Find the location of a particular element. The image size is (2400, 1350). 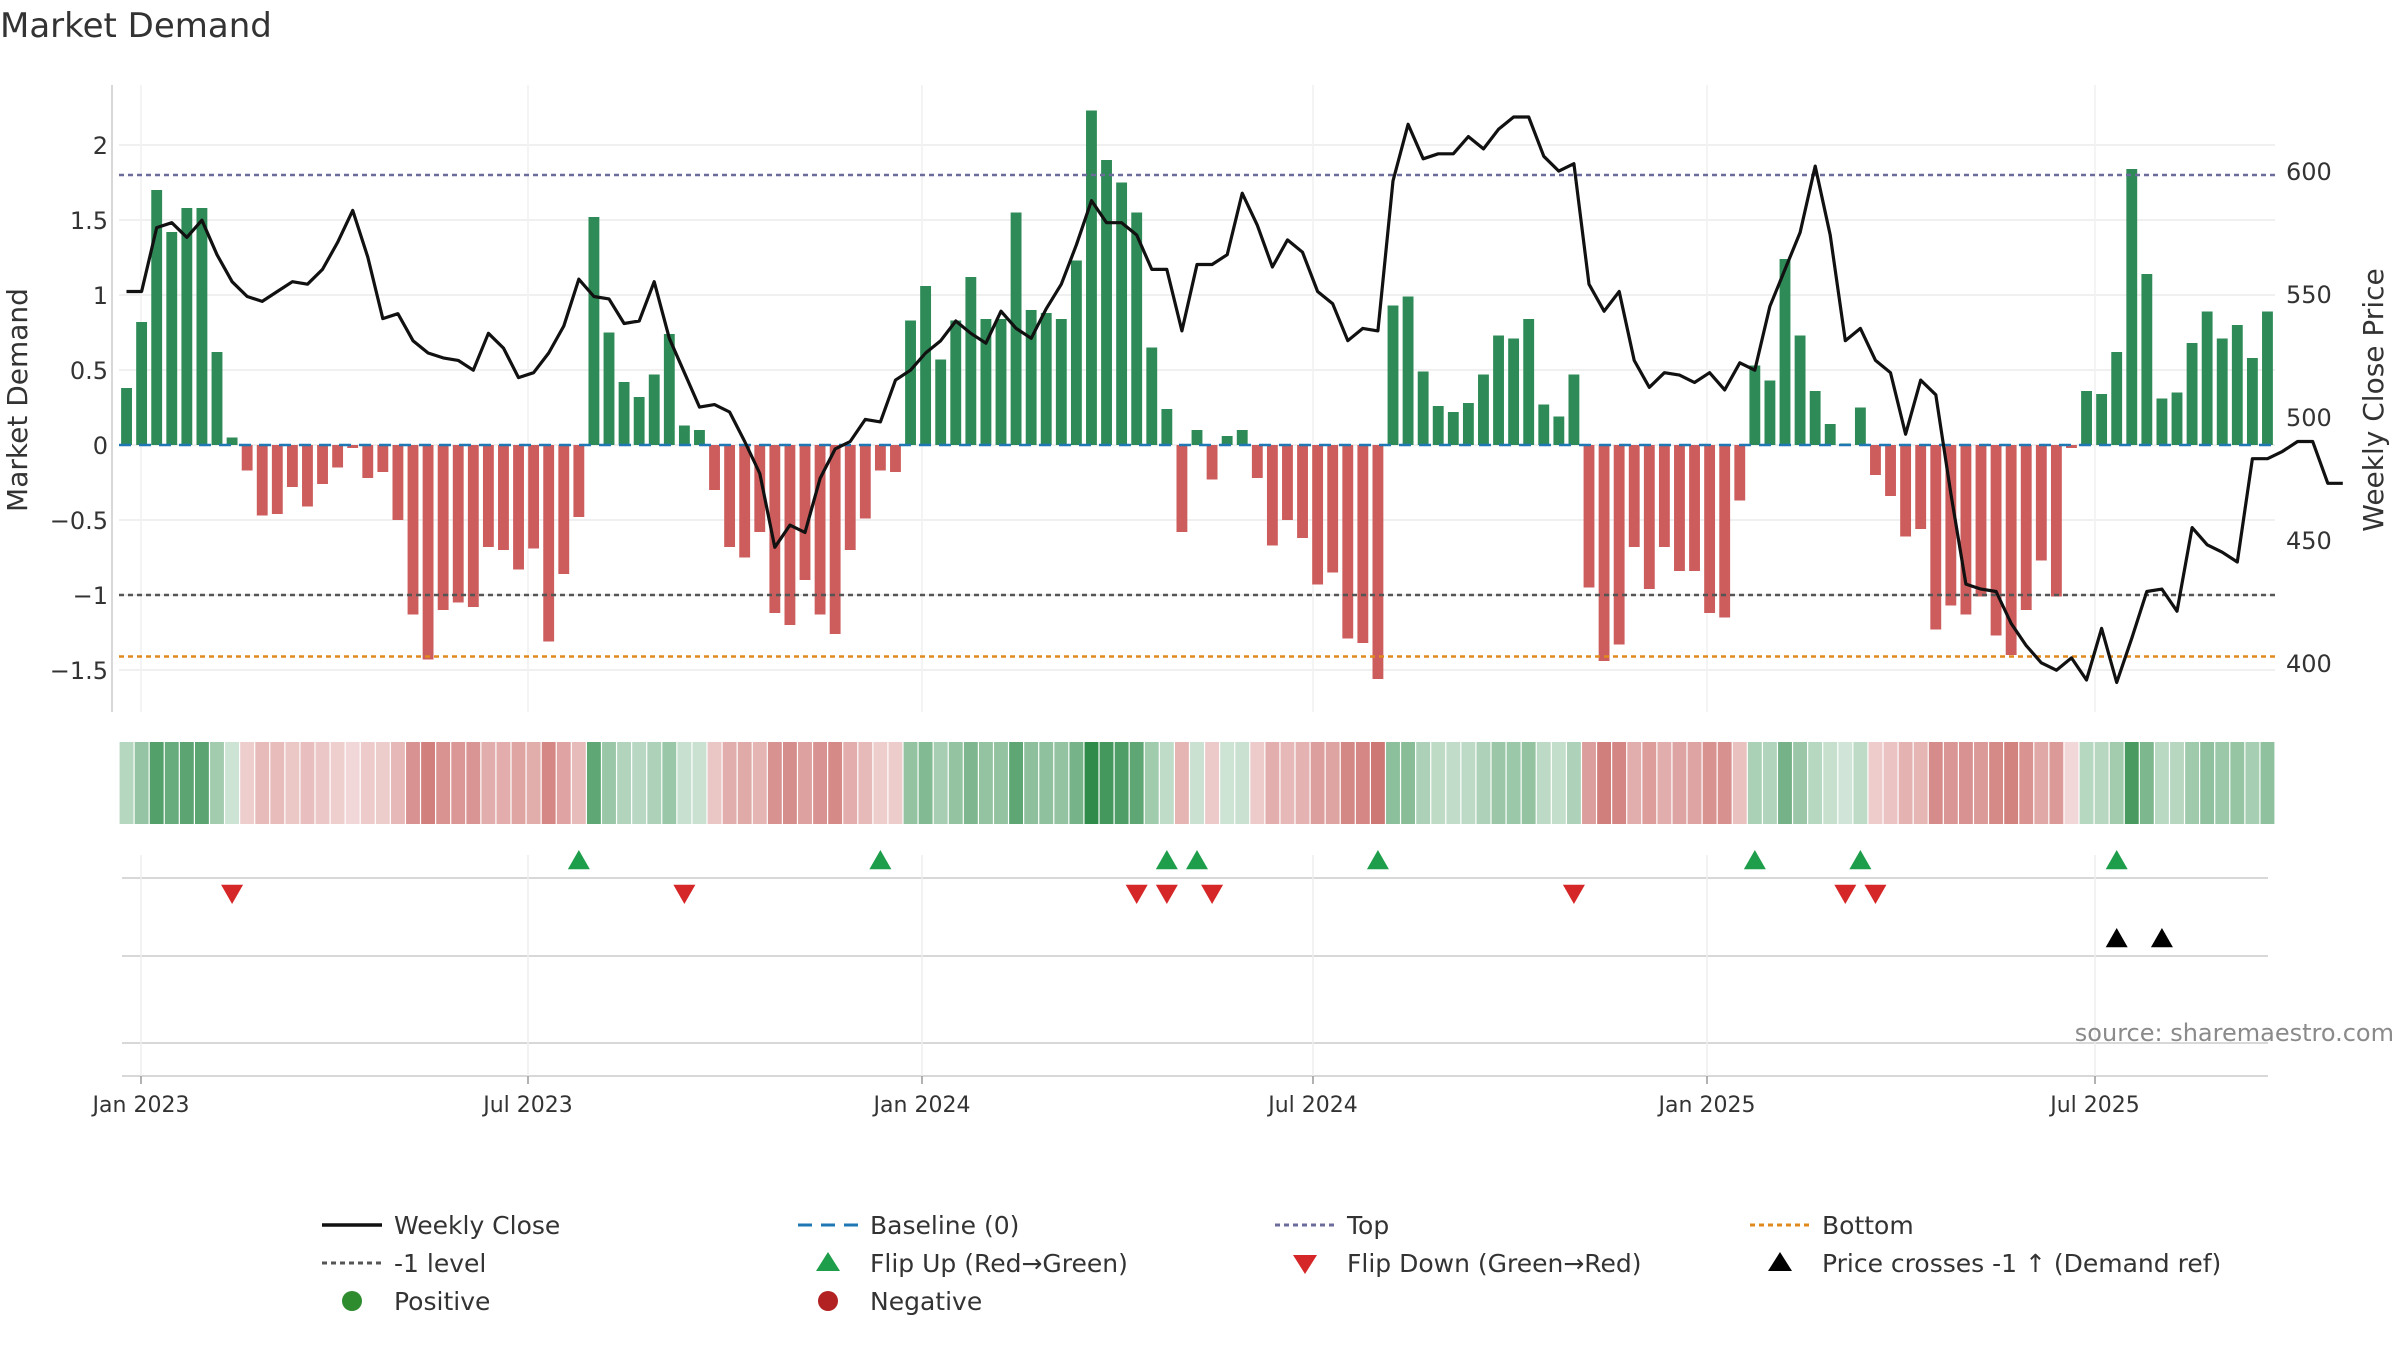

legend-swatch-cross is located at coordinates (1780, 1261).